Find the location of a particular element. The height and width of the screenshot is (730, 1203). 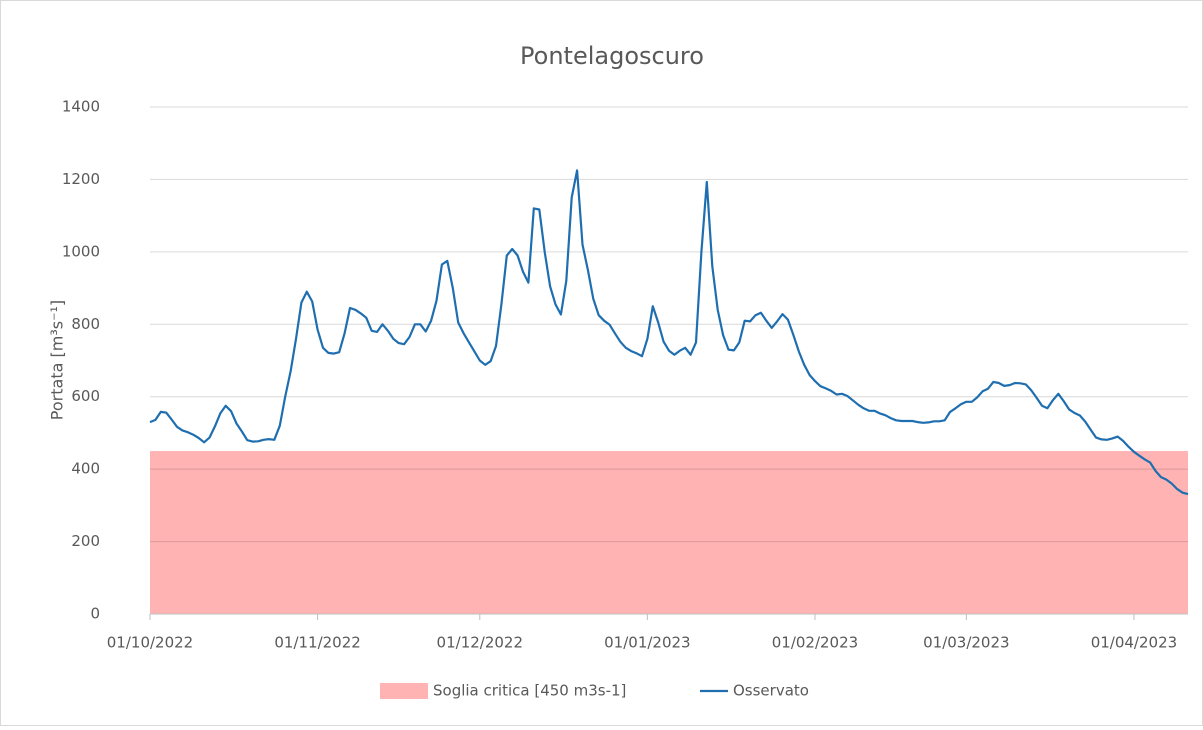

y-tick-label: 1000 is located at coordinates (81, 251).